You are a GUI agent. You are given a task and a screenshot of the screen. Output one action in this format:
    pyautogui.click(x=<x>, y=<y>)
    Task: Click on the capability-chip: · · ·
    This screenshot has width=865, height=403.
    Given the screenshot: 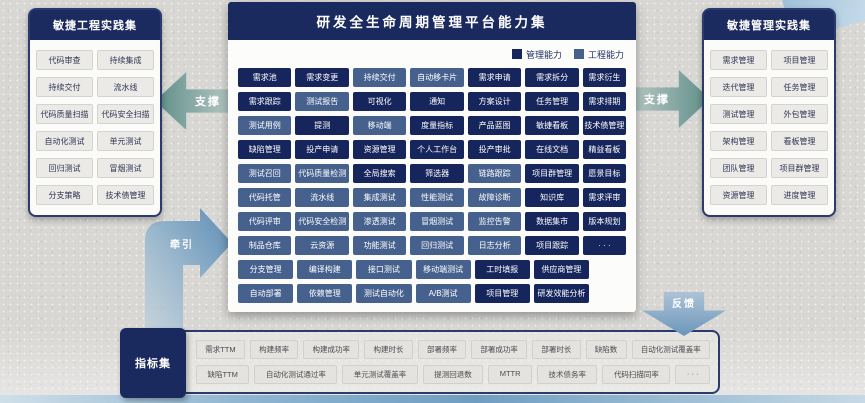 What is the action you would take?
    pyautogui.click(x=604, y=245)
    